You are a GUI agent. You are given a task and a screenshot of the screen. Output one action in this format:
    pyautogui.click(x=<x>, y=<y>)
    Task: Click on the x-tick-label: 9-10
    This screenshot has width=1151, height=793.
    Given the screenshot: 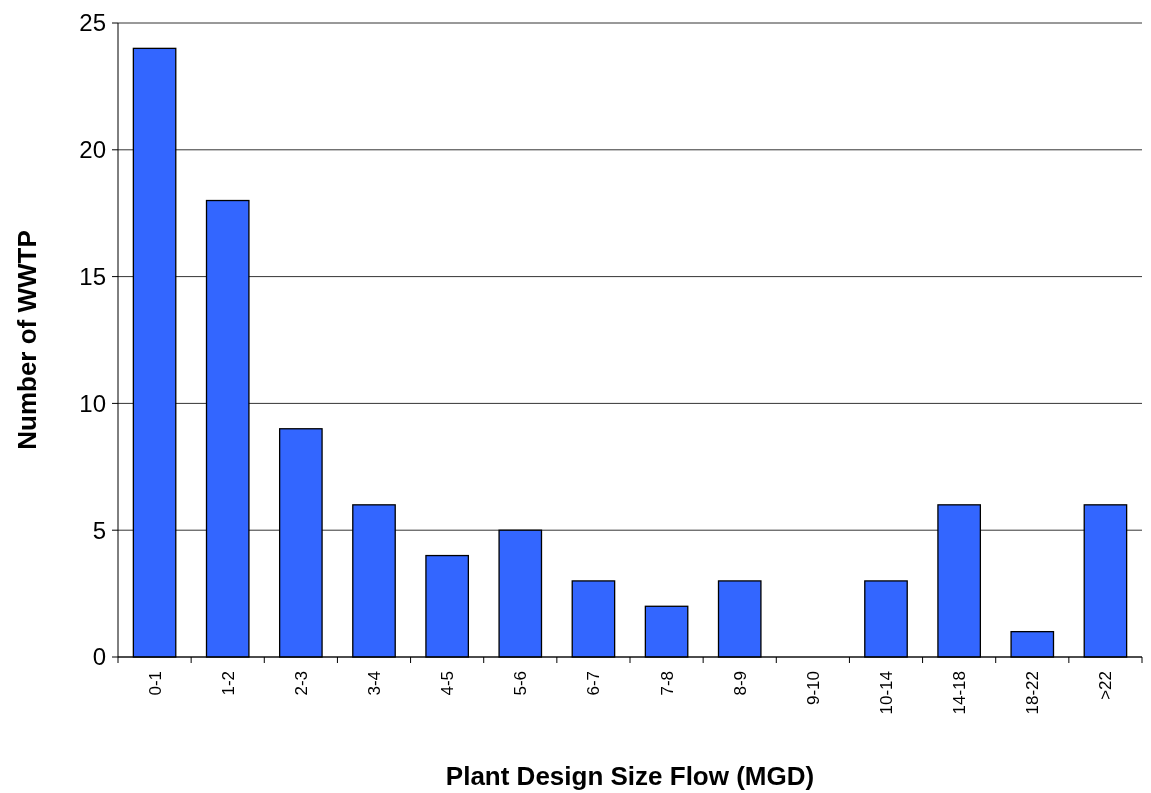 What is the action you would take?
    pyautogui.click(x=813, y=688)
    